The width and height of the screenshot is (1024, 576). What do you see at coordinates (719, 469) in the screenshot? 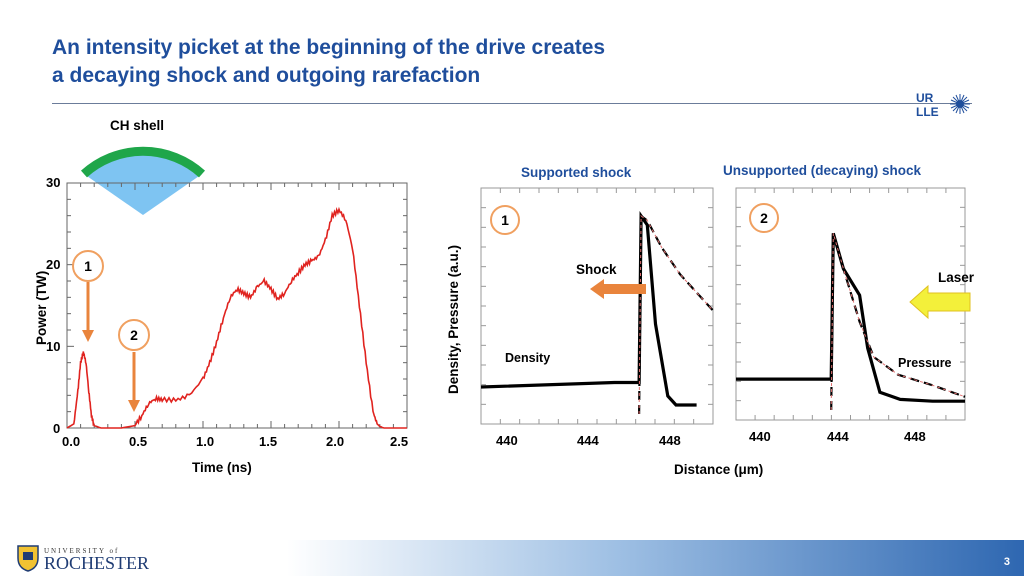
I see `right-x-axis-label: Distance (μm)` at bounding box center [719, 469].